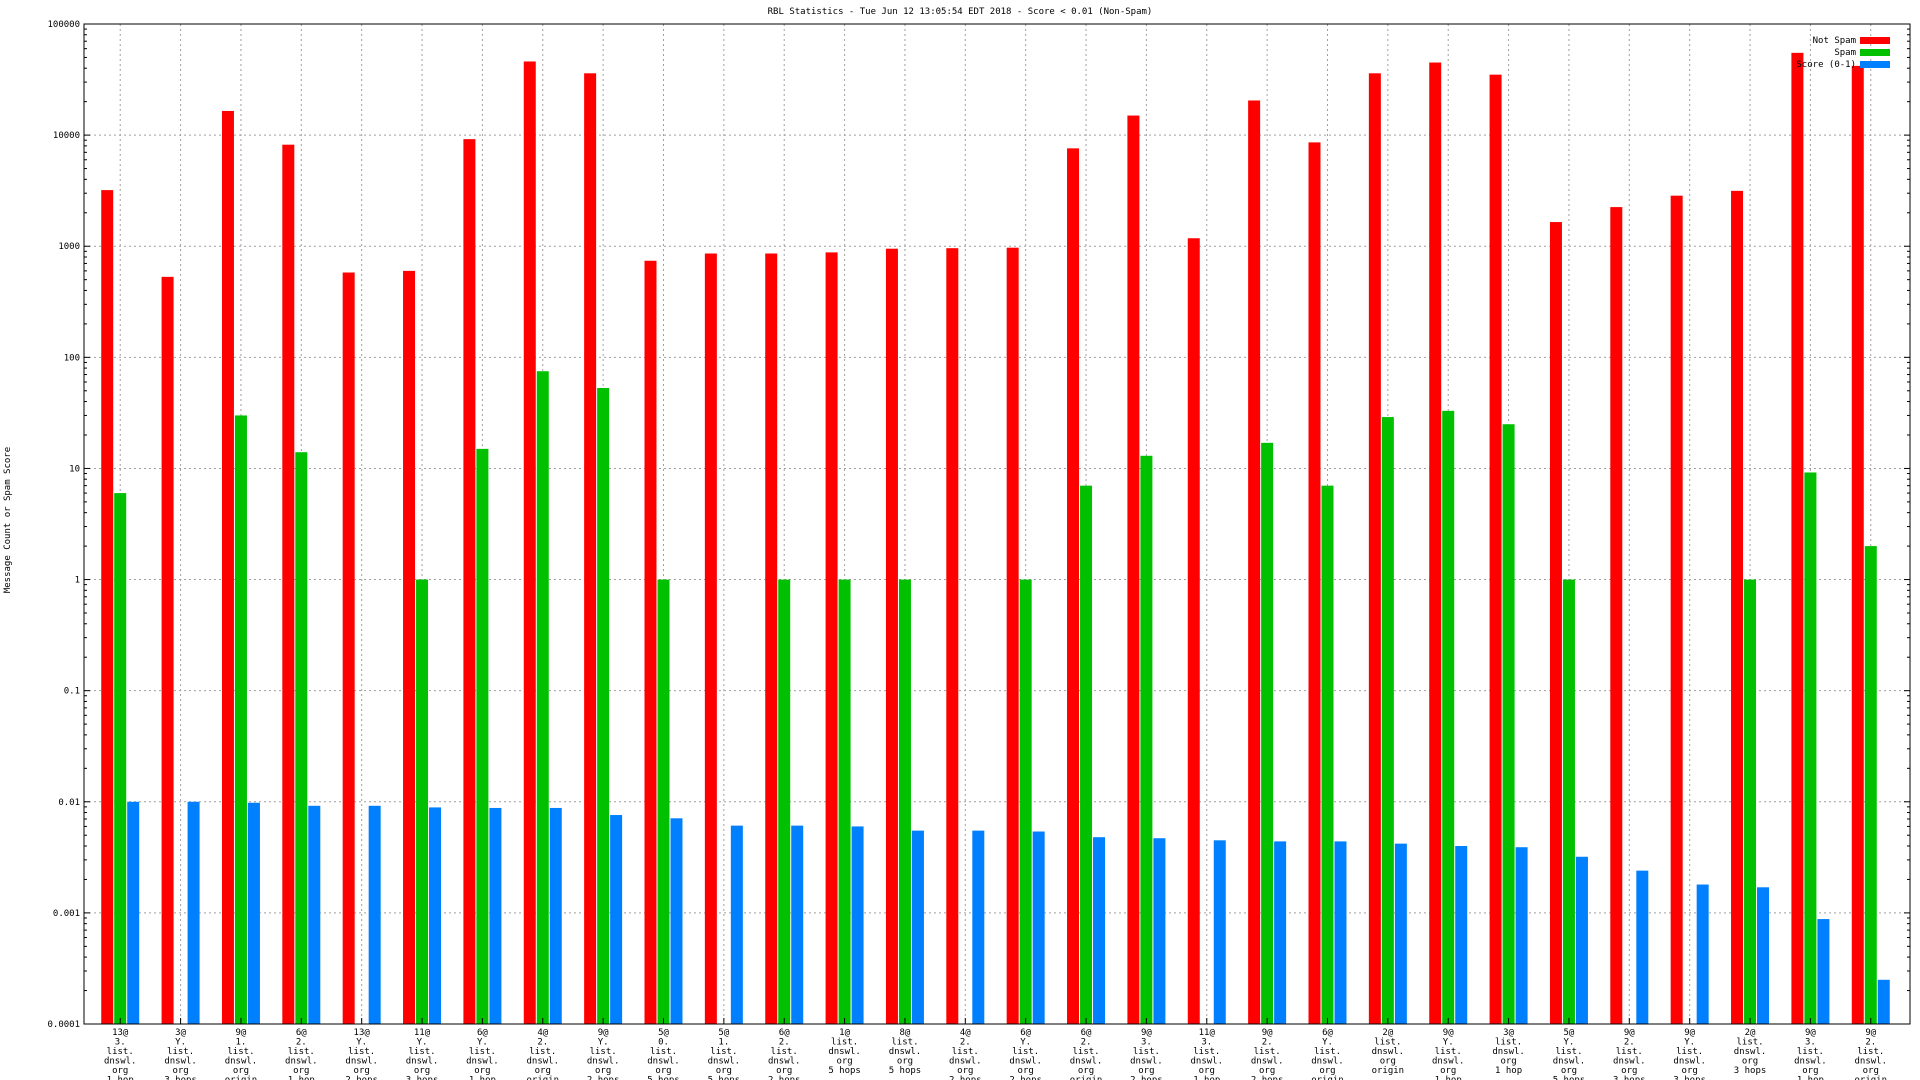  What do you see at coordinates (77, 581) in the screenshot?
I see `y-tick-label: 1` at bounding box center [77, 581].